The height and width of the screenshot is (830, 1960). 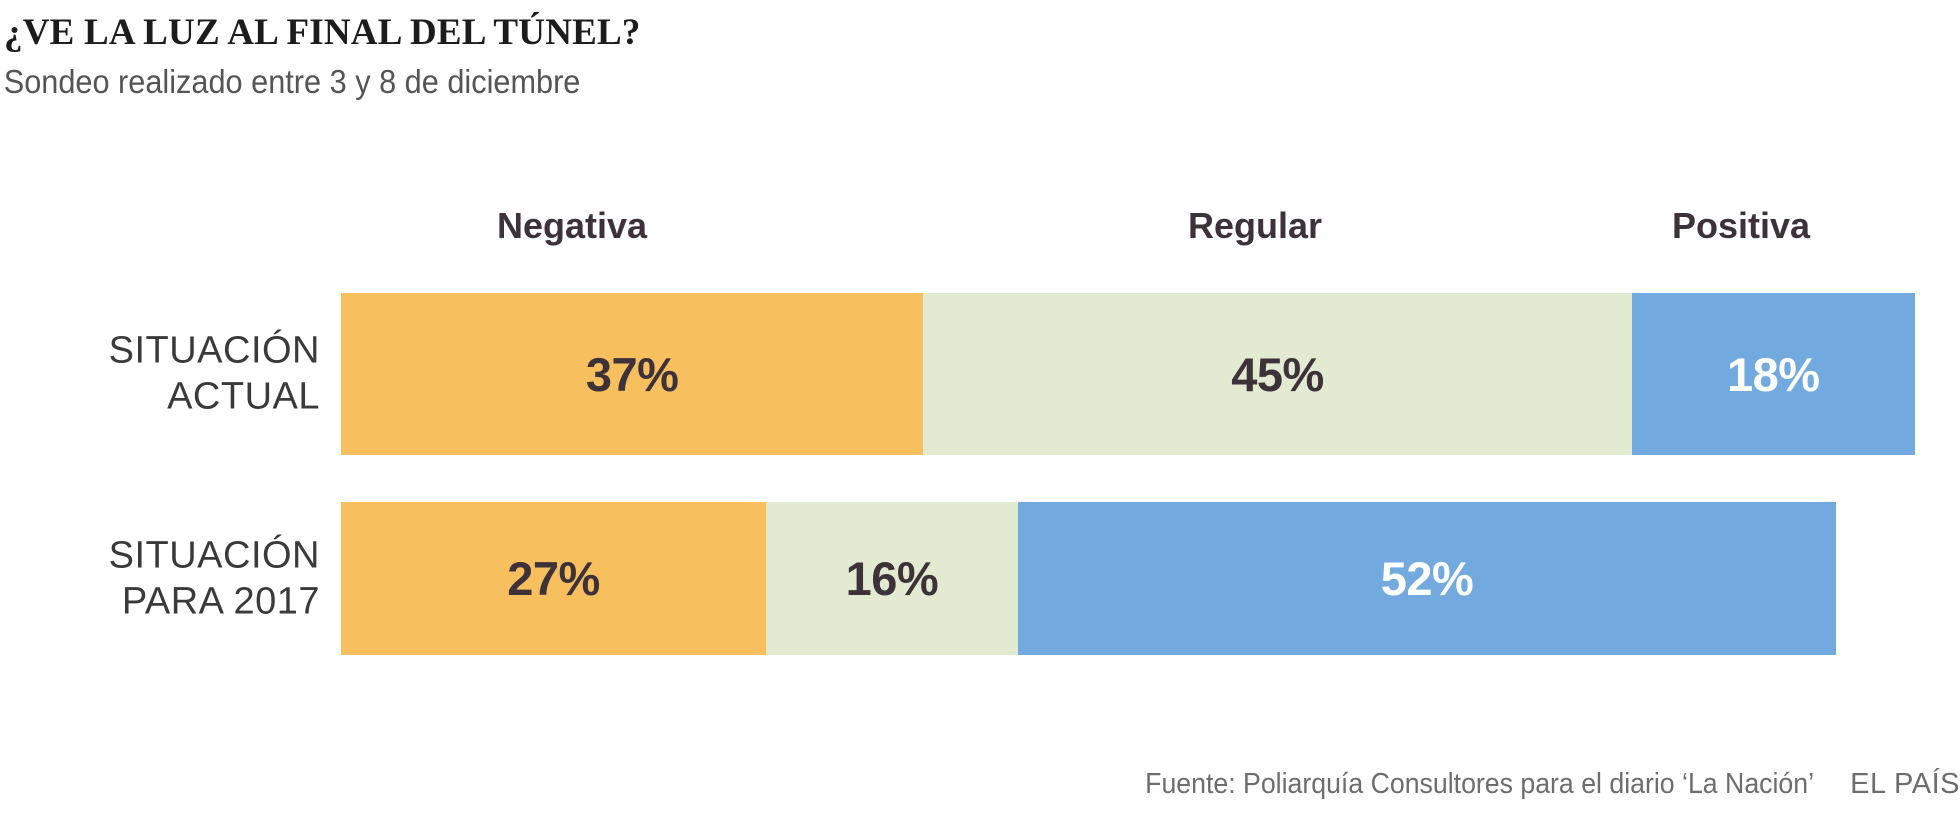 I want to click on legend-item-negativa: Negativa, so click(x=572, y=225).